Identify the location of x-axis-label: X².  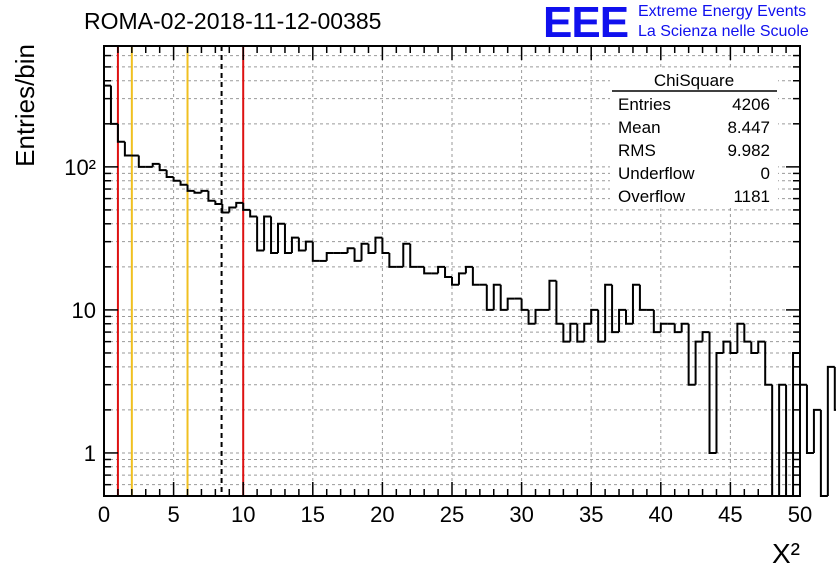
(786, 553).